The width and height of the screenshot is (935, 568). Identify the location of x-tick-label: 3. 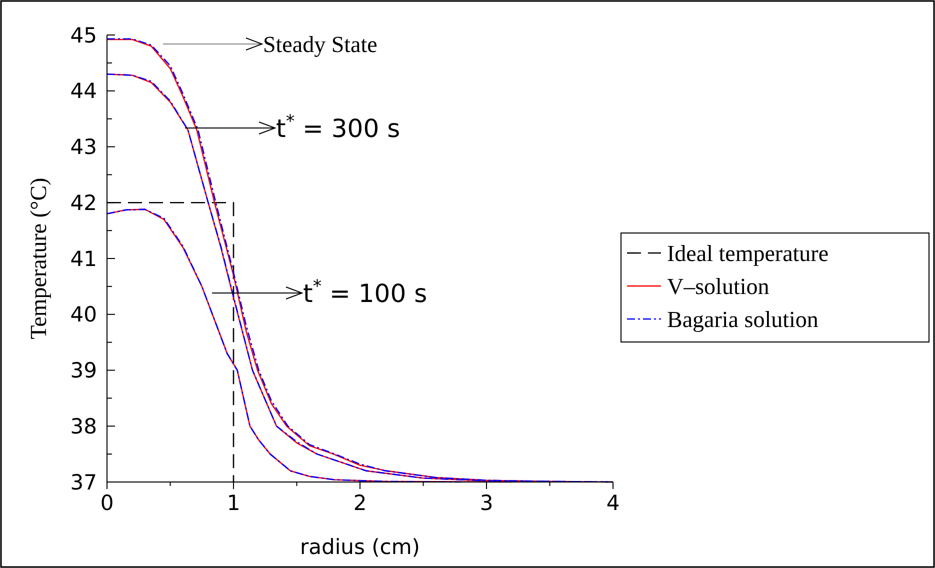
(487, 503).